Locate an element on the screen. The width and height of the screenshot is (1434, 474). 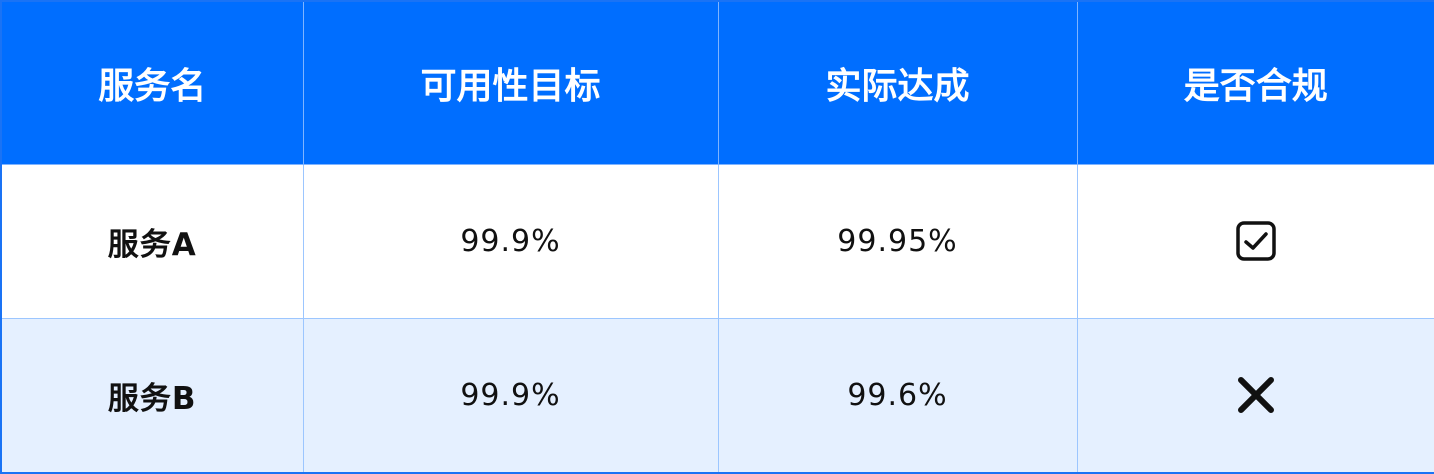
checkbox-checked-icon is located at coordinates (1256, 241).